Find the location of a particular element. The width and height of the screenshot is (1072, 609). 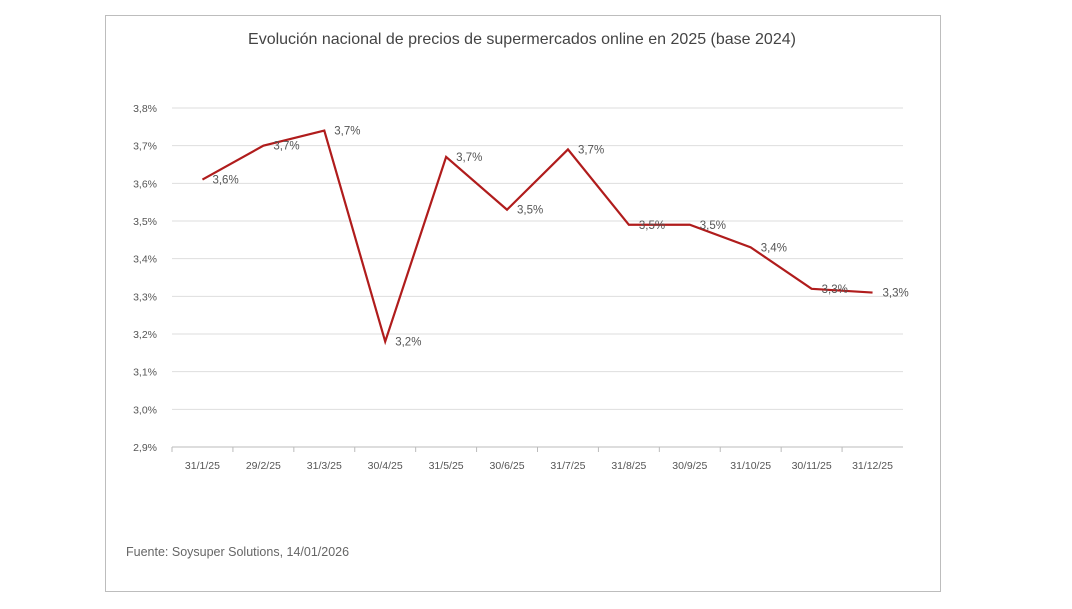

x-tick-label: 31/7/25 is located at coordinates (567, 466).